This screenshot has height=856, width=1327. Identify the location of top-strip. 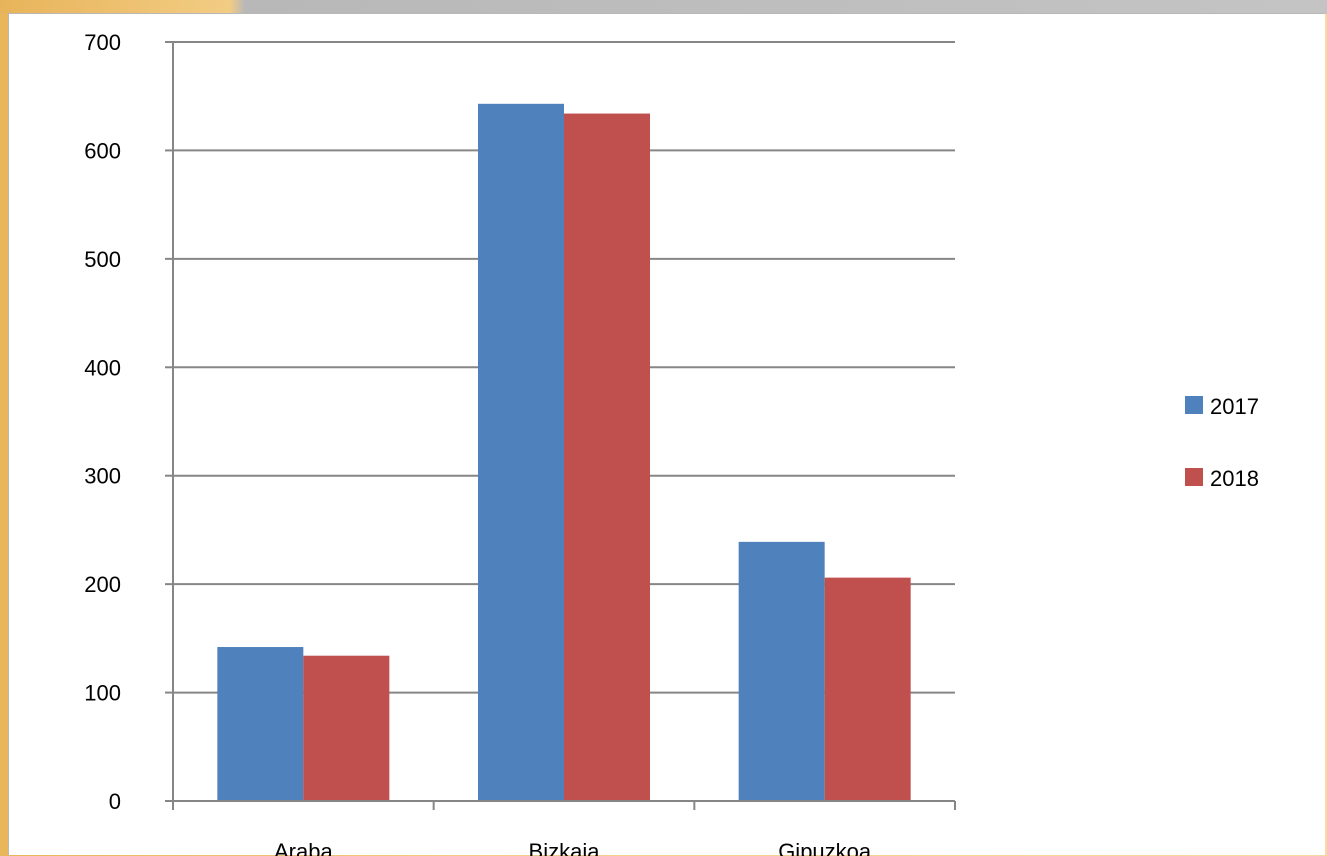
(663, 7).